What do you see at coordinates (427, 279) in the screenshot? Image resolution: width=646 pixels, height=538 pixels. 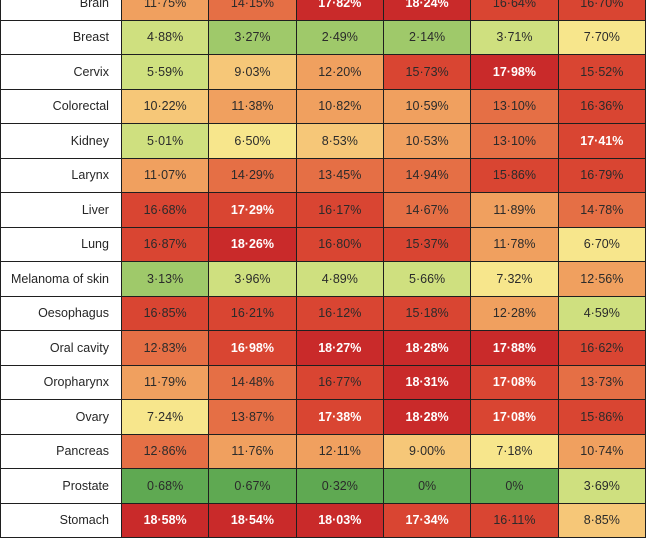 I see `heatmap-cell: 5·66%` at bounding box center [427, 279].